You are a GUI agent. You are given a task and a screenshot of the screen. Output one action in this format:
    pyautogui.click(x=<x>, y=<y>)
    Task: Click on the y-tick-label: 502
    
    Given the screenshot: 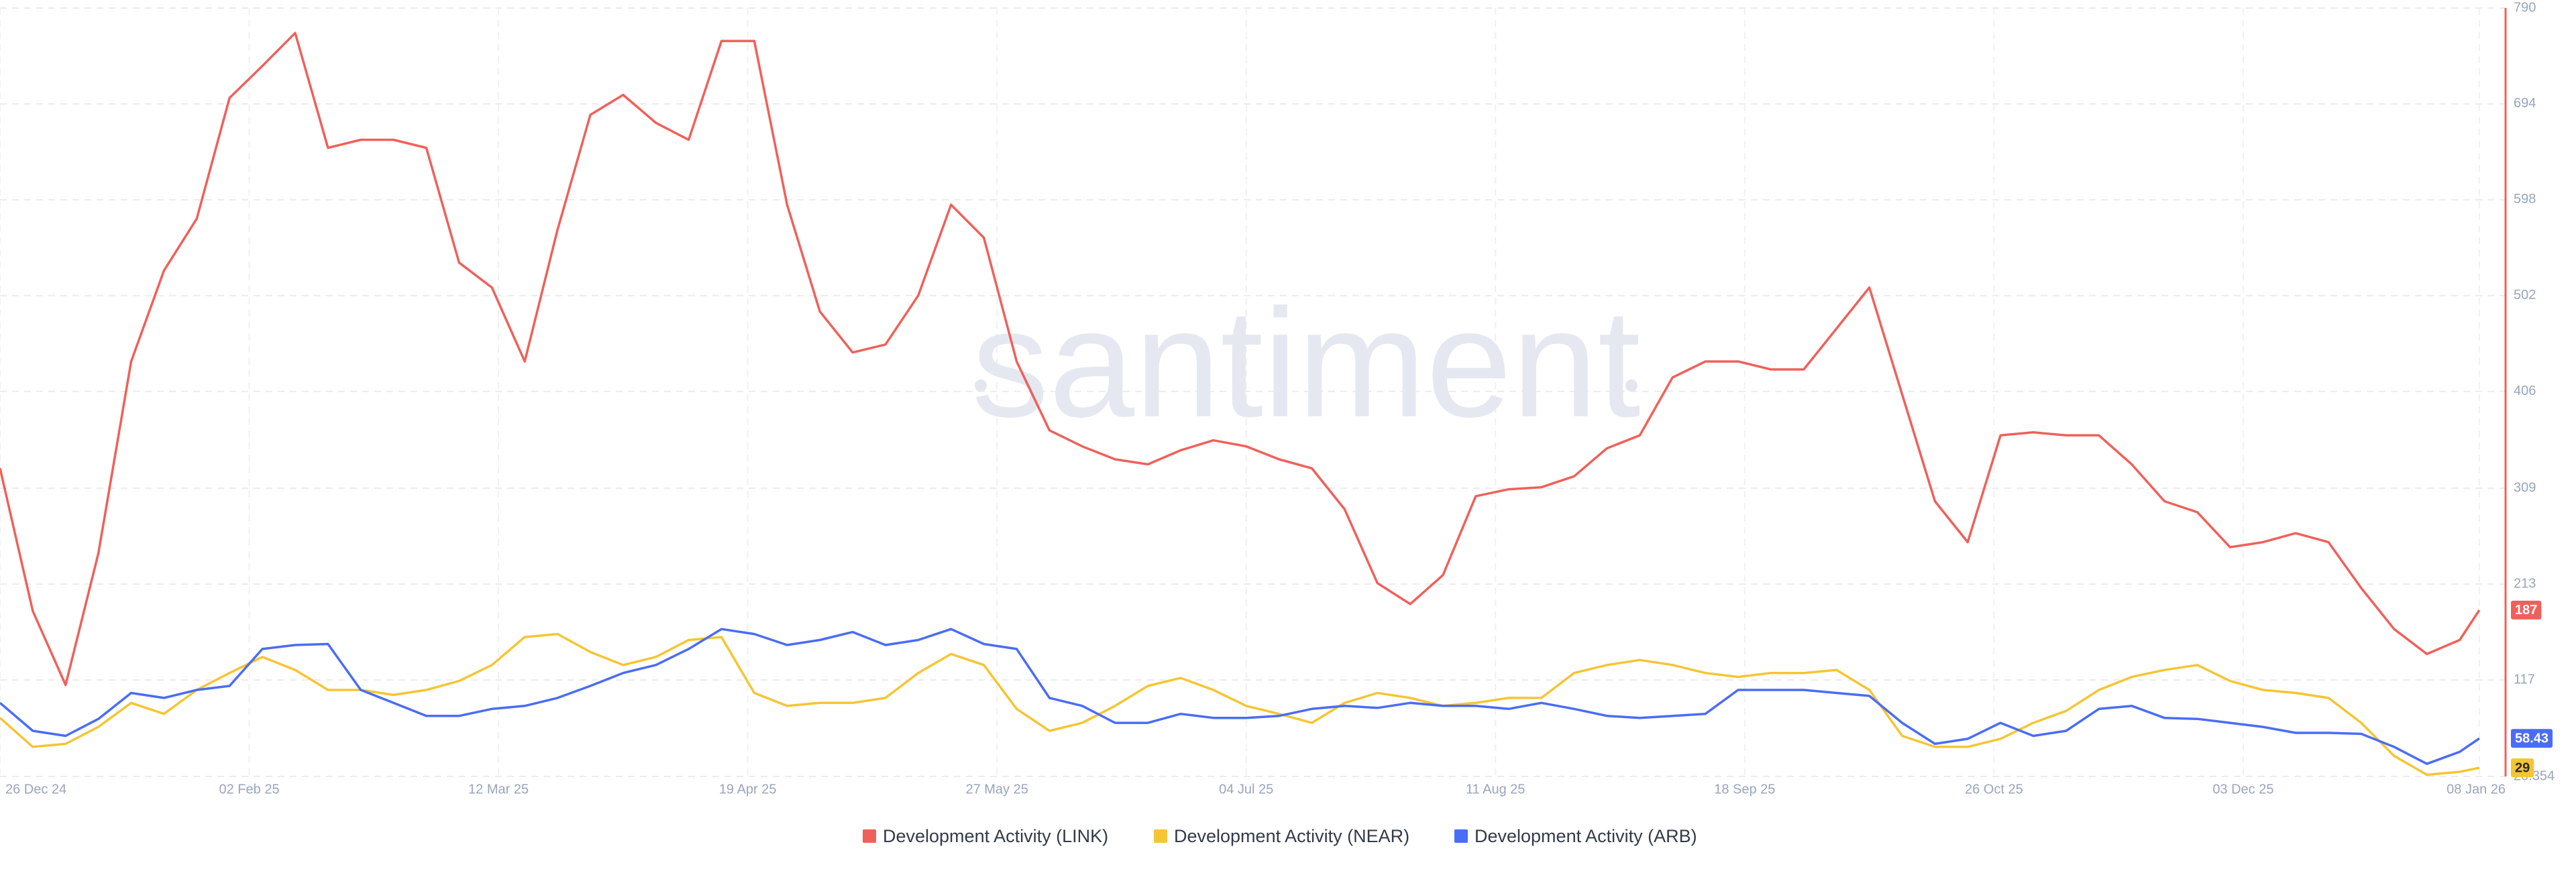 What is the action you would take?
    pyautogui.click(x=2525, y=295)
    